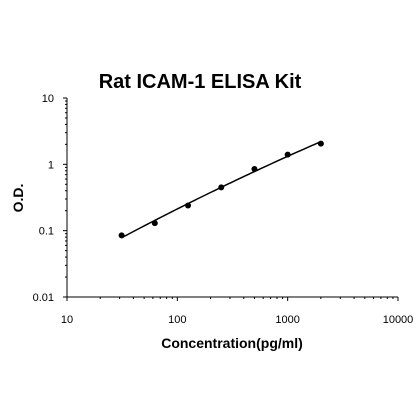  I want to click on y-tick-label: 0.1, so click(46, 232).